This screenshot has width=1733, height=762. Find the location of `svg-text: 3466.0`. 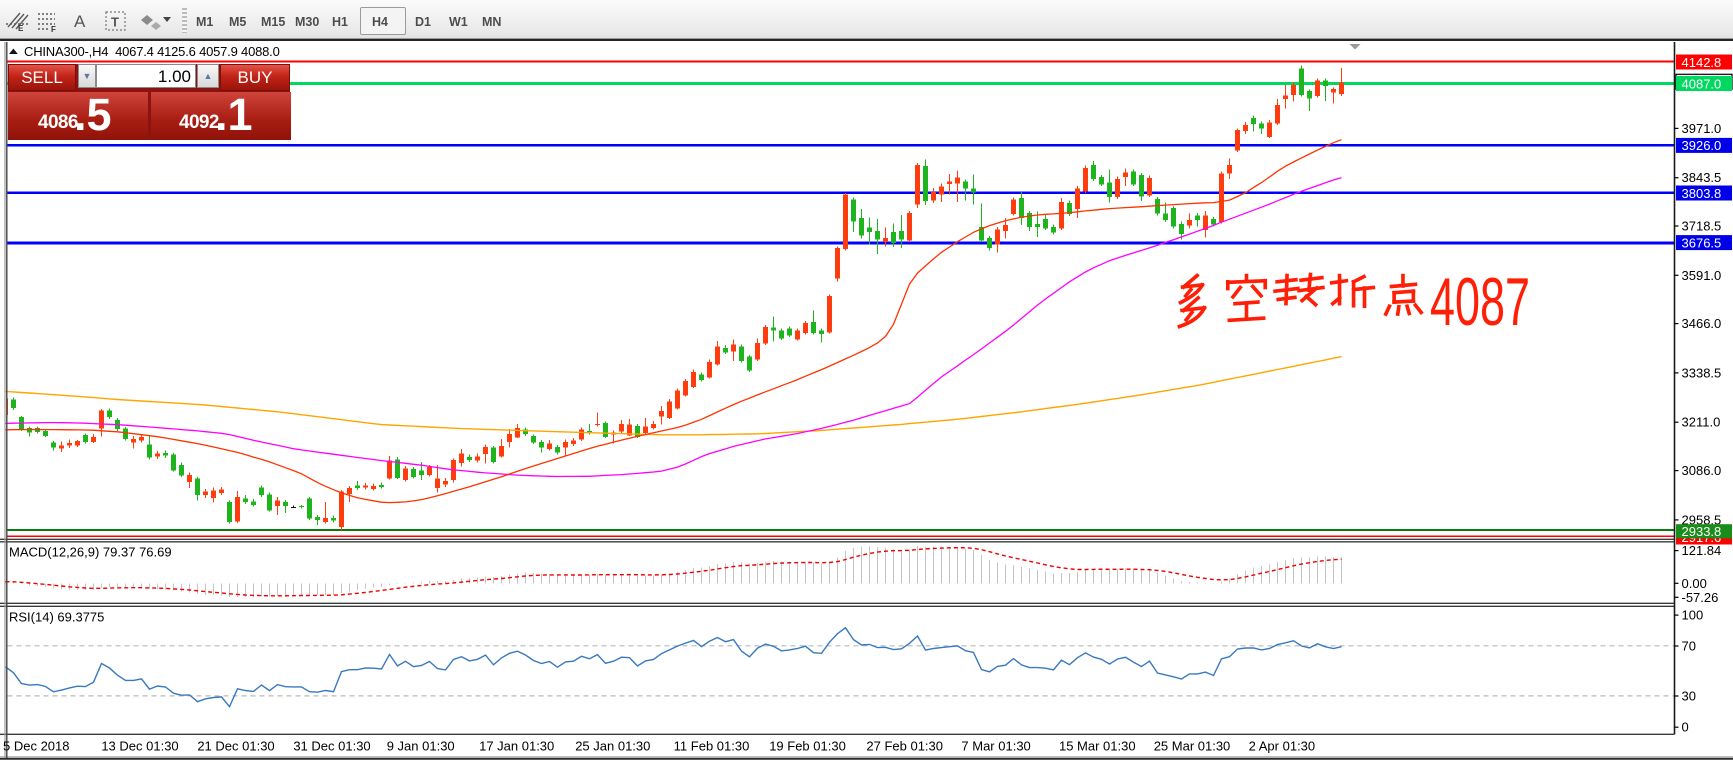

svg-text: 3466.0 is located at coordinates (1702, 323).